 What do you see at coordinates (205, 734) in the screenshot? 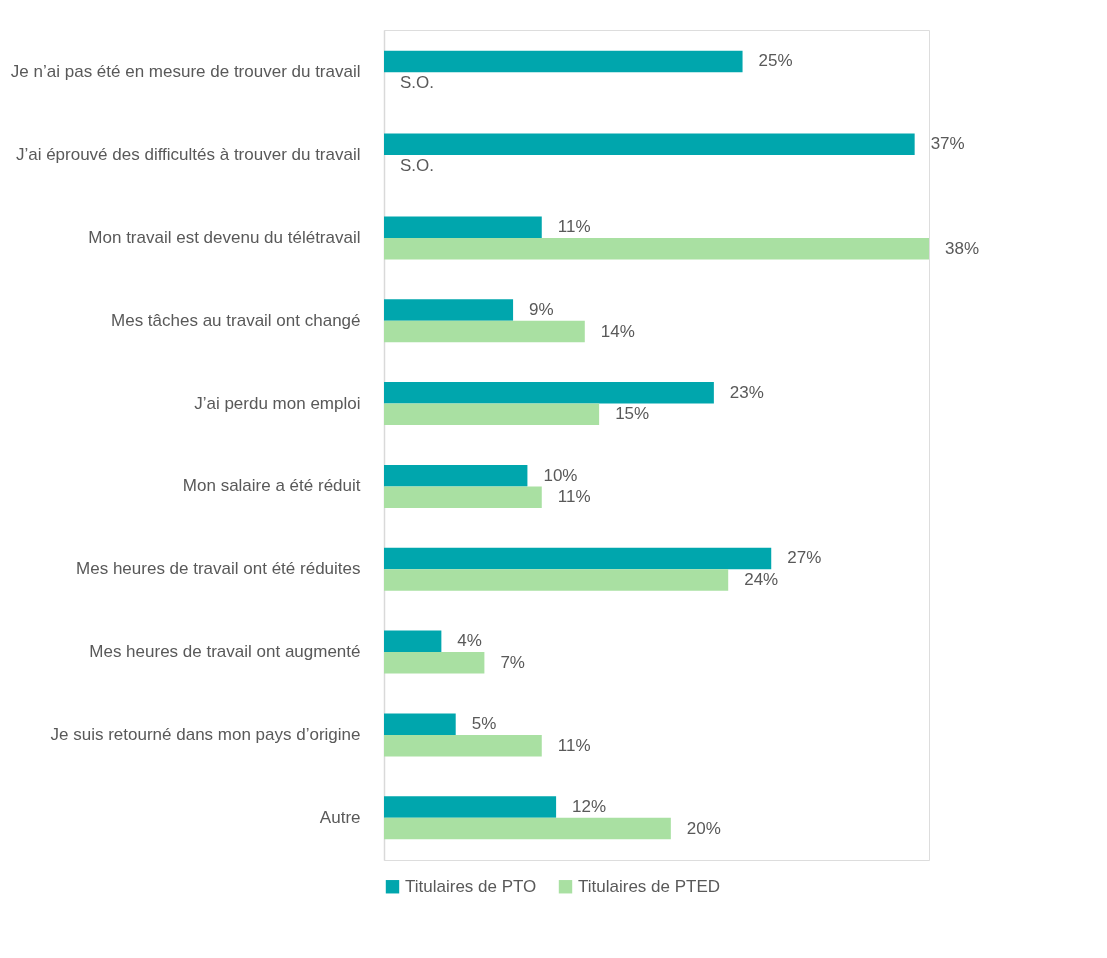
I see `y-tick-label: Je suis retourné dans mon pays d’origine` at bounding box center [205, 734].